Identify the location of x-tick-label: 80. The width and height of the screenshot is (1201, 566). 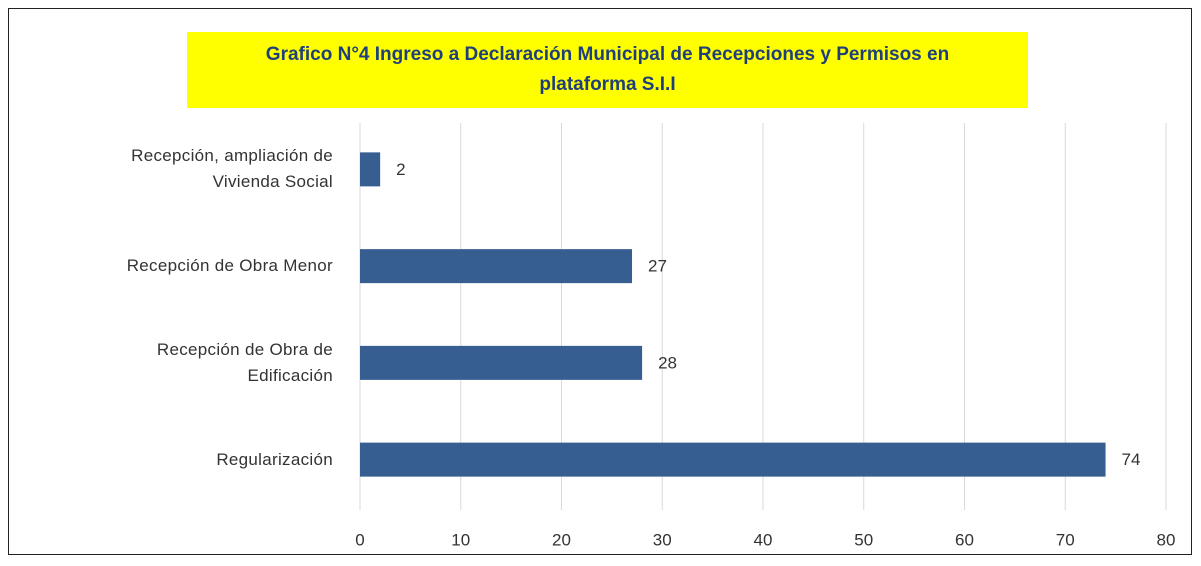
(1166, 539).